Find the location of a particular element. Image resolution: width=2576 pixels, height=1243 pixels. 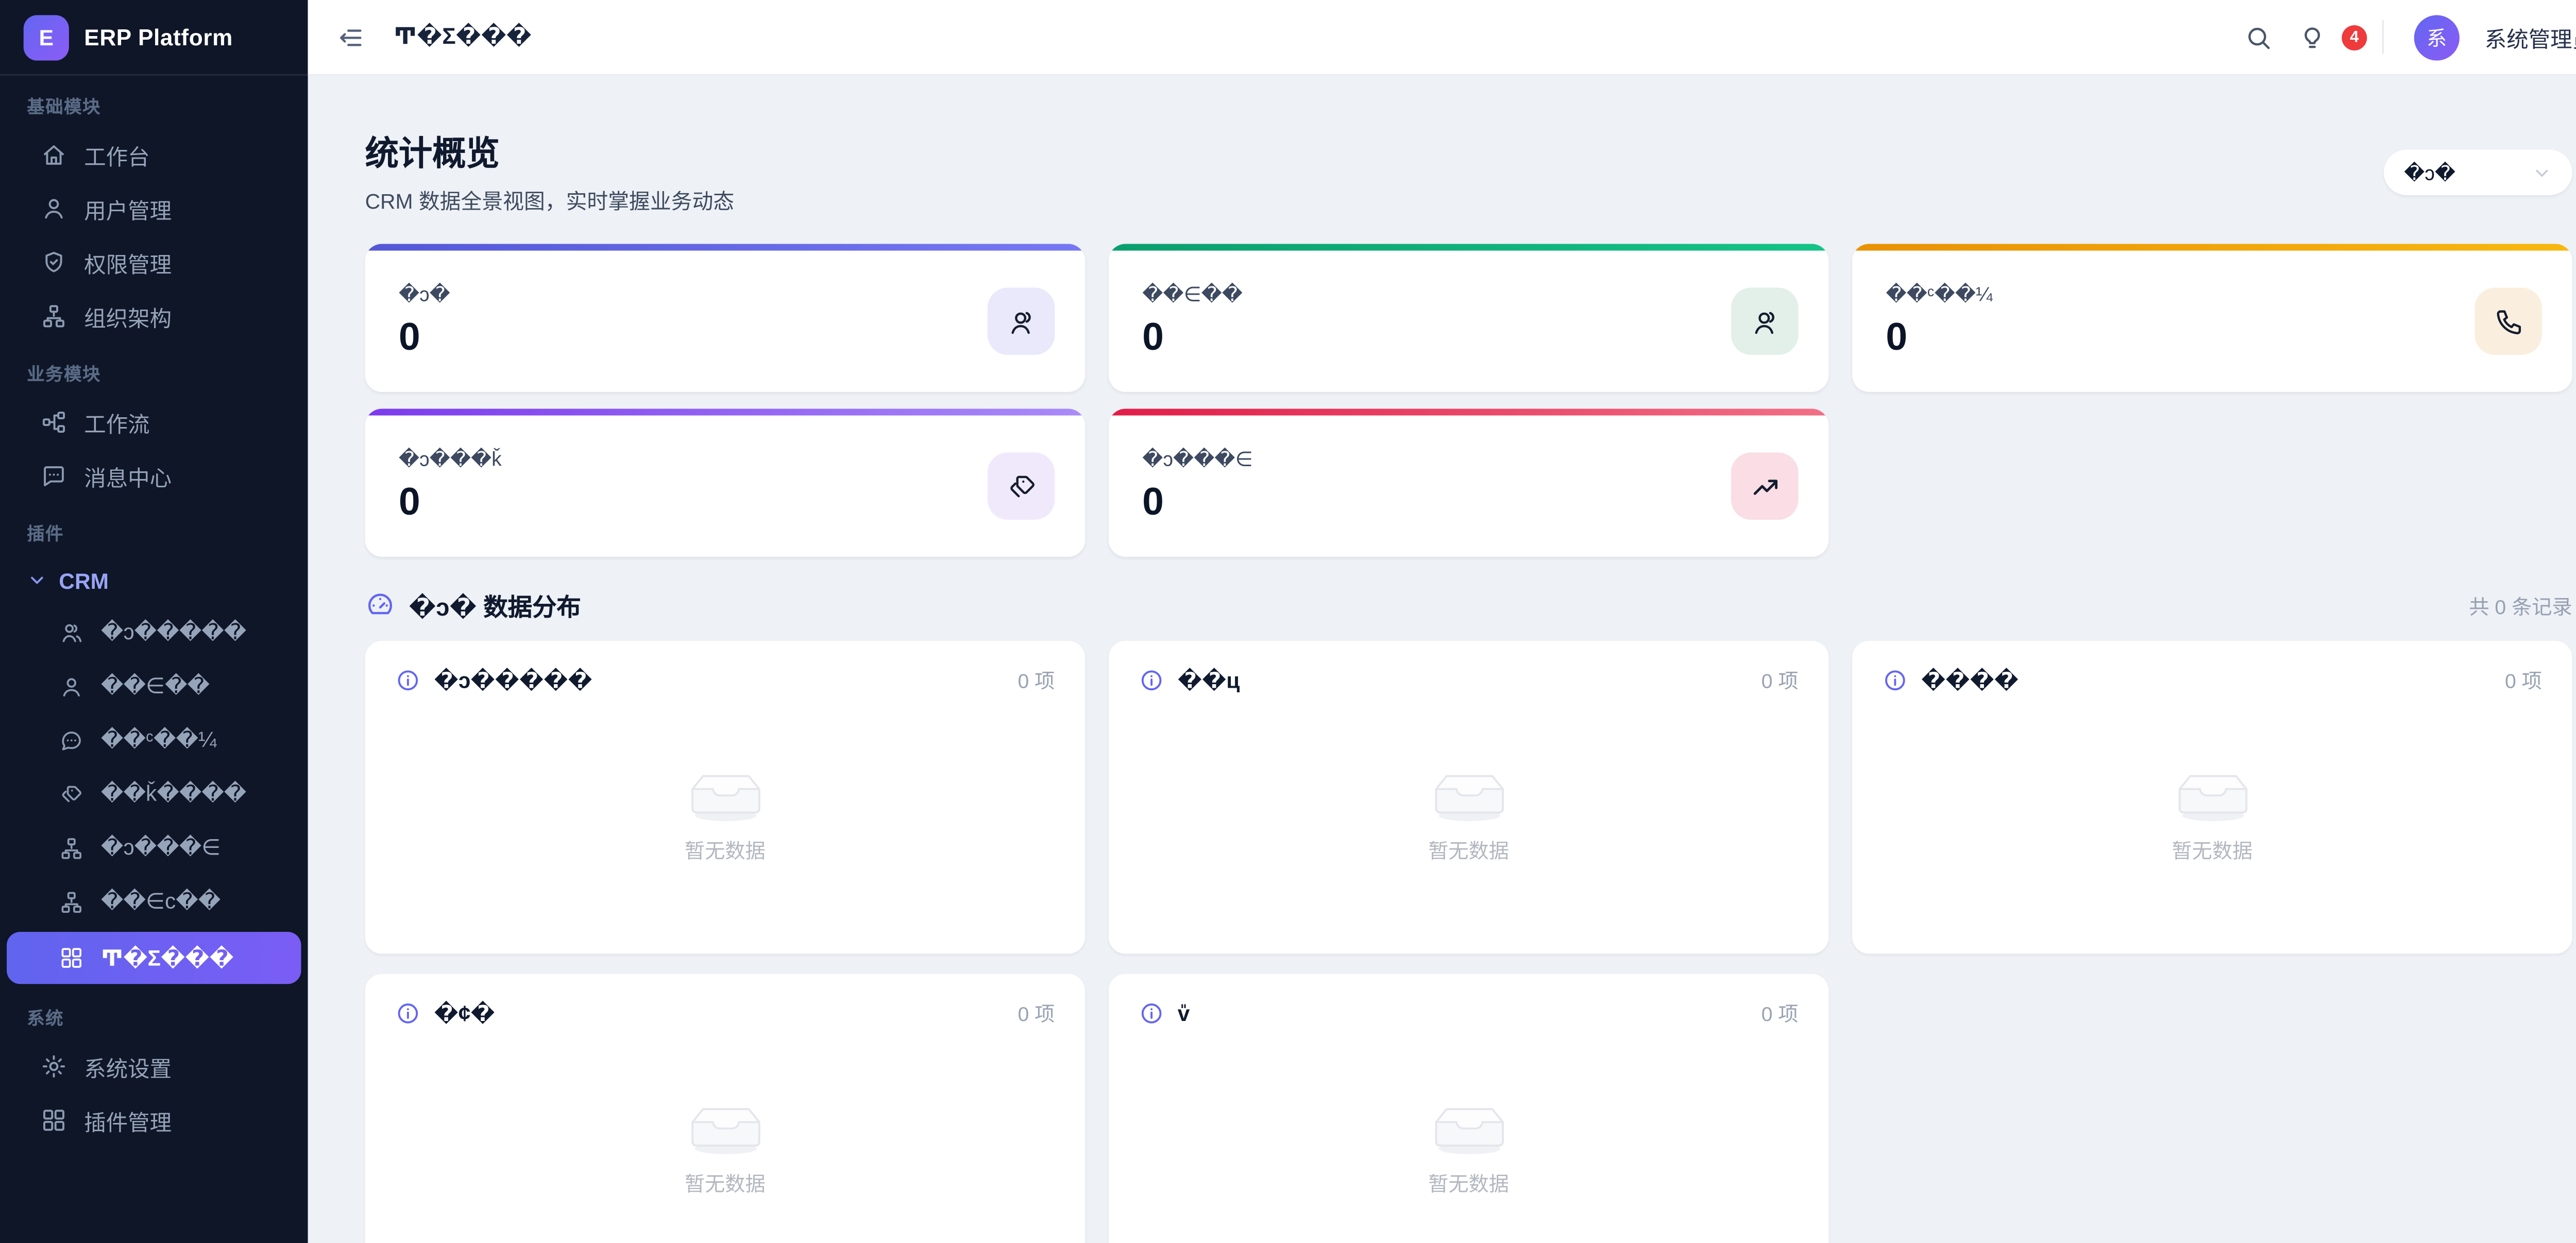

sidebar-item-organization: 组织架构 is located at coordinates (154, 317).